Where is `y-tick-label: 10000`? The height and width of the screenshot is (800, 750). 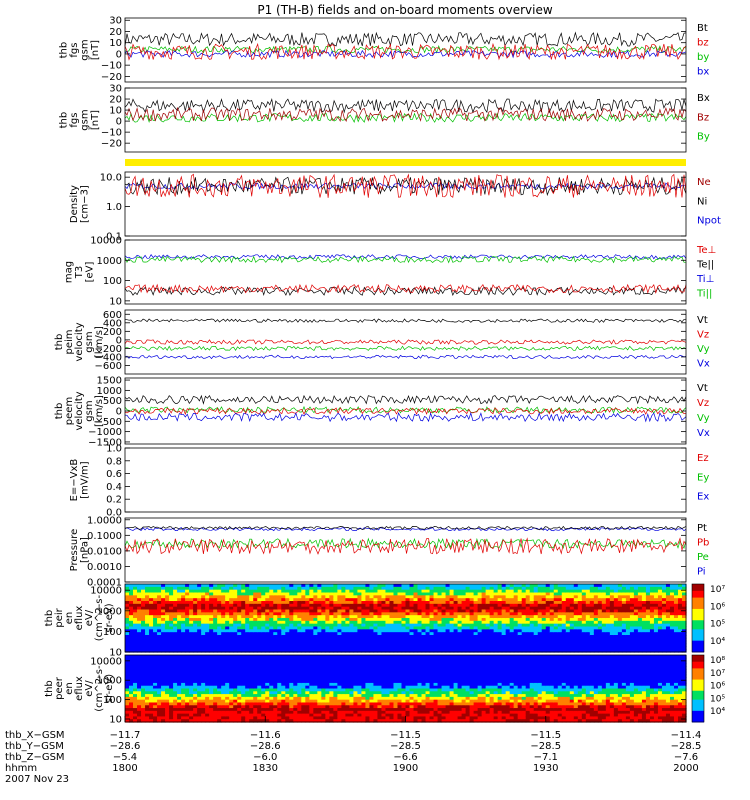
y-tick-label: 10000 is located at coordinates (106, 661).